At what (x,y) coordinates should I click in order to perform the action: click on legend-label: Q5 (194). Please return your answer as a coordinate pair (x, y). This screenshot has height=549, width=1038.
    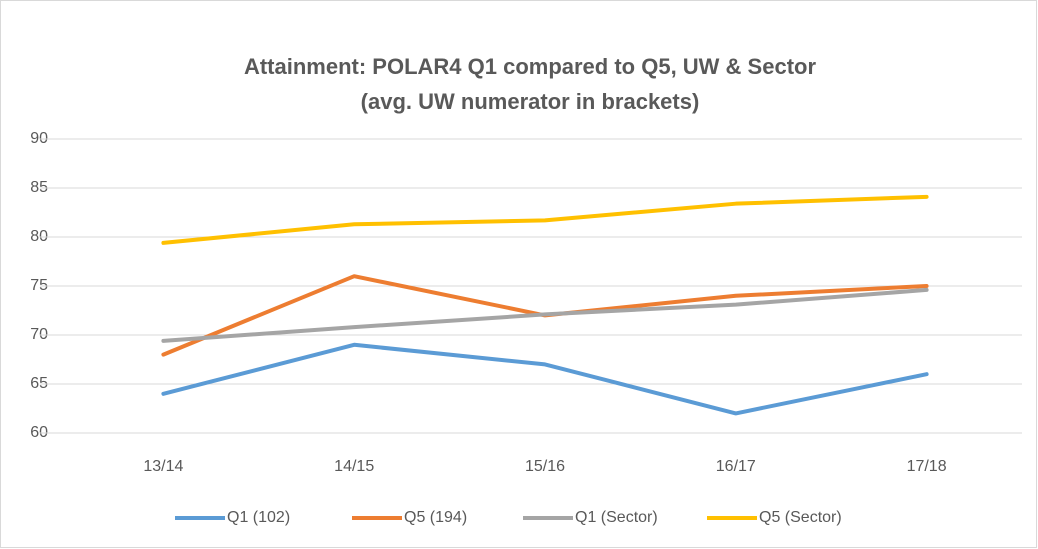
    Looking at the image, I should click on (435, 517).